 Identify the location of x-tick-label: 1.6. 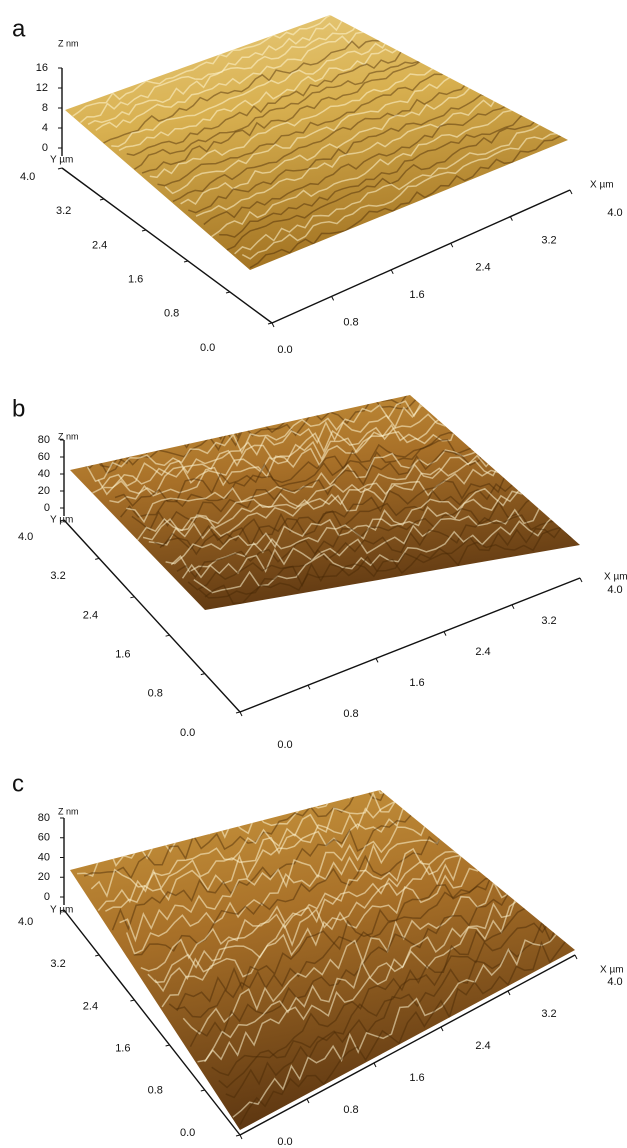
(416, 683).